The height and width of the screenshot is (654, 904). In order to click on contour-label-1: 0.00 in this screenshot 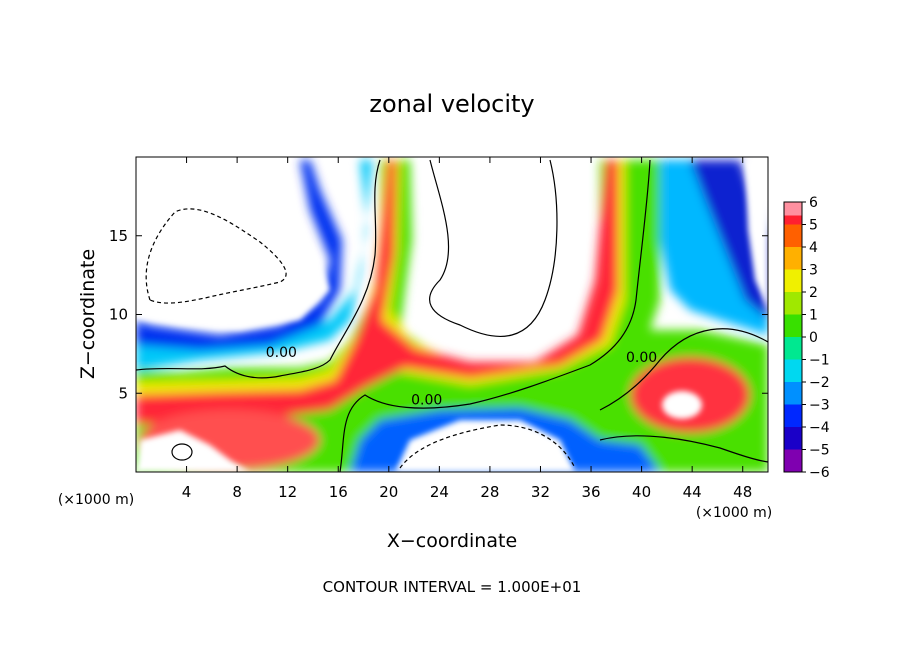, I will do `click(426, 400)`.